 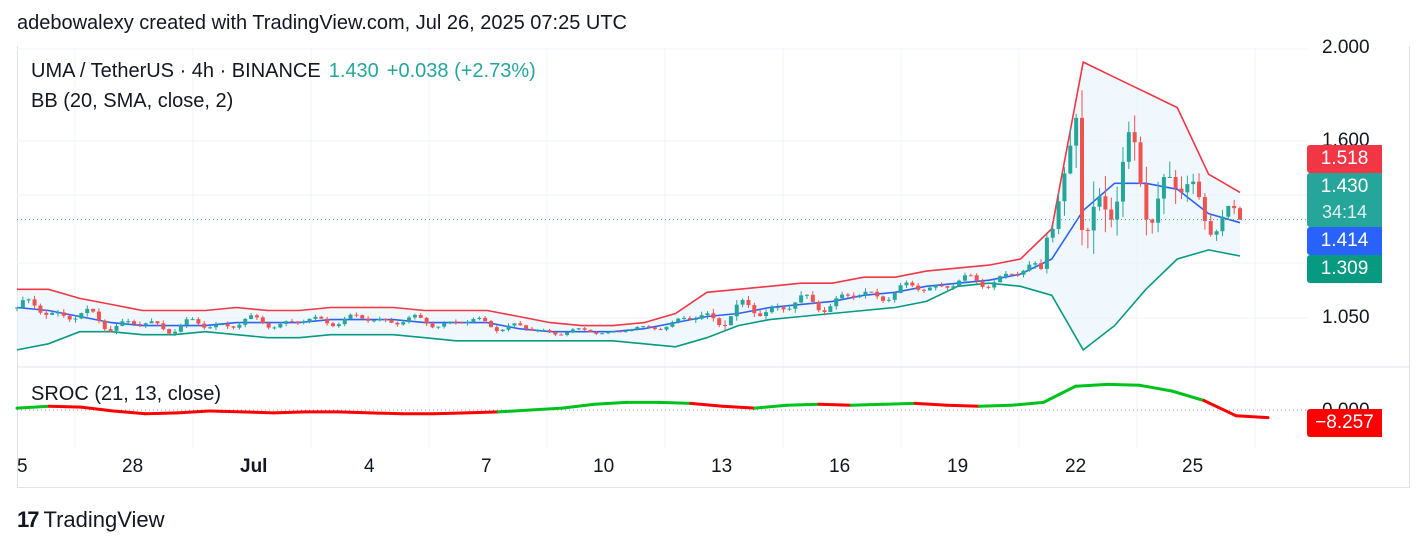 What do you see at coordinates (132, 101) in the screenshot?
I see `bb-indicator-legend: BB (20, SMA, close, 2)` at bounding box center [132, 101].